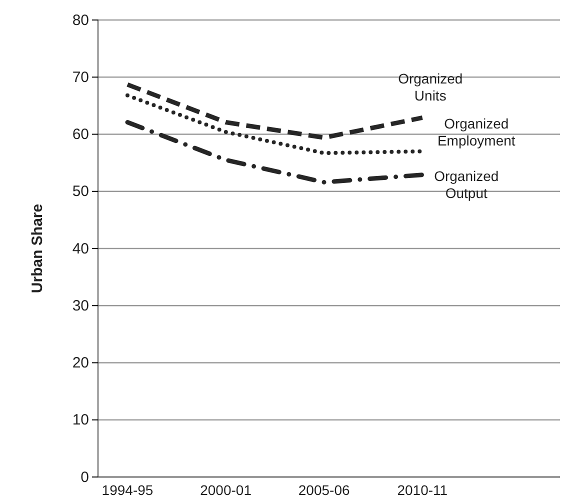  What do you see at coordinates (80, 77) in the screenshot?
I see `y-tick-label: 70` at bounding box center [80, 77].